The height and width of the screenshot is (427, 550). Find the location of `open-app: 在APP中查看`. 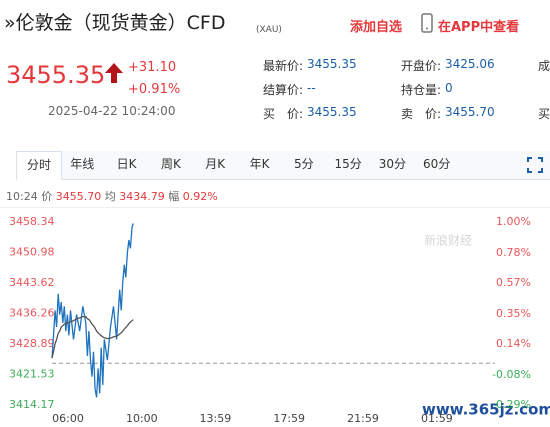

open-app: 在APP中查看 is located at coordinates (479, 27).